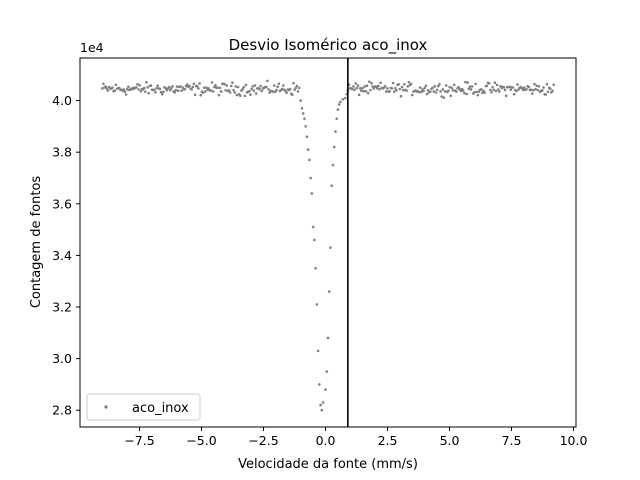 The image size is (640, 480). I want to click on legend: aco_inox, so click(143, 407).